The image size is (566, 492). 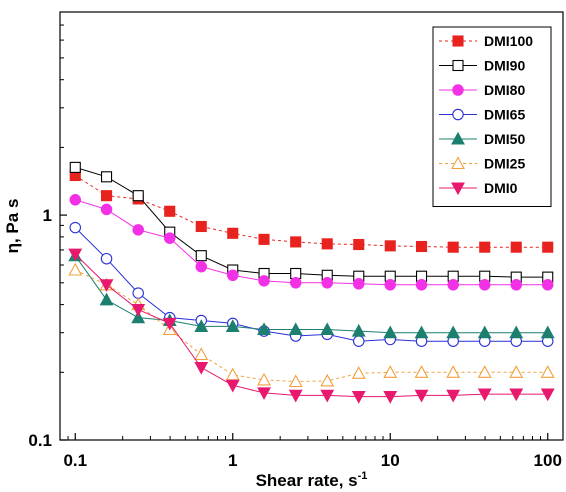 I want to click on legend-label-dmi90: DMI90, so click(x=504, y=66).